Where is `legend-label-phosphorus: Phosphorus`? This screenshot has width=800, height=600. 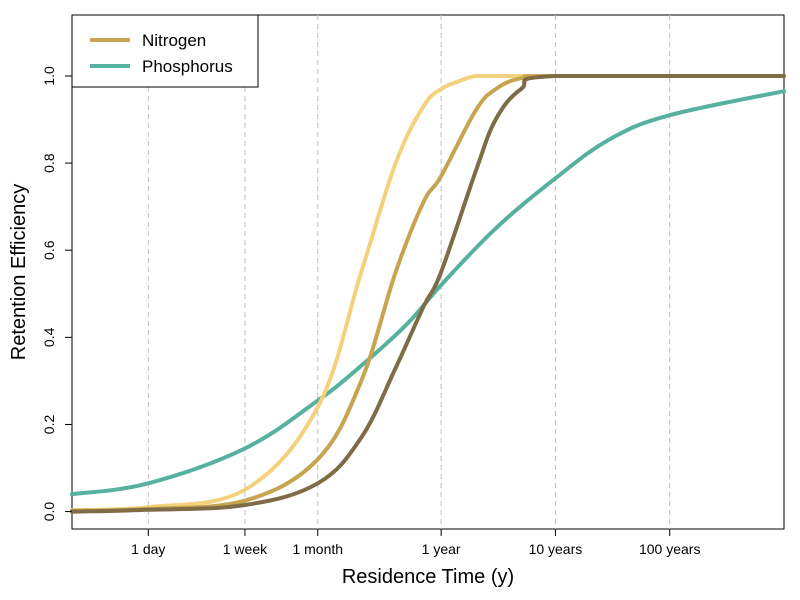 legend-label-phosphorus: Phosphorus is located at coordinates (187, 66).